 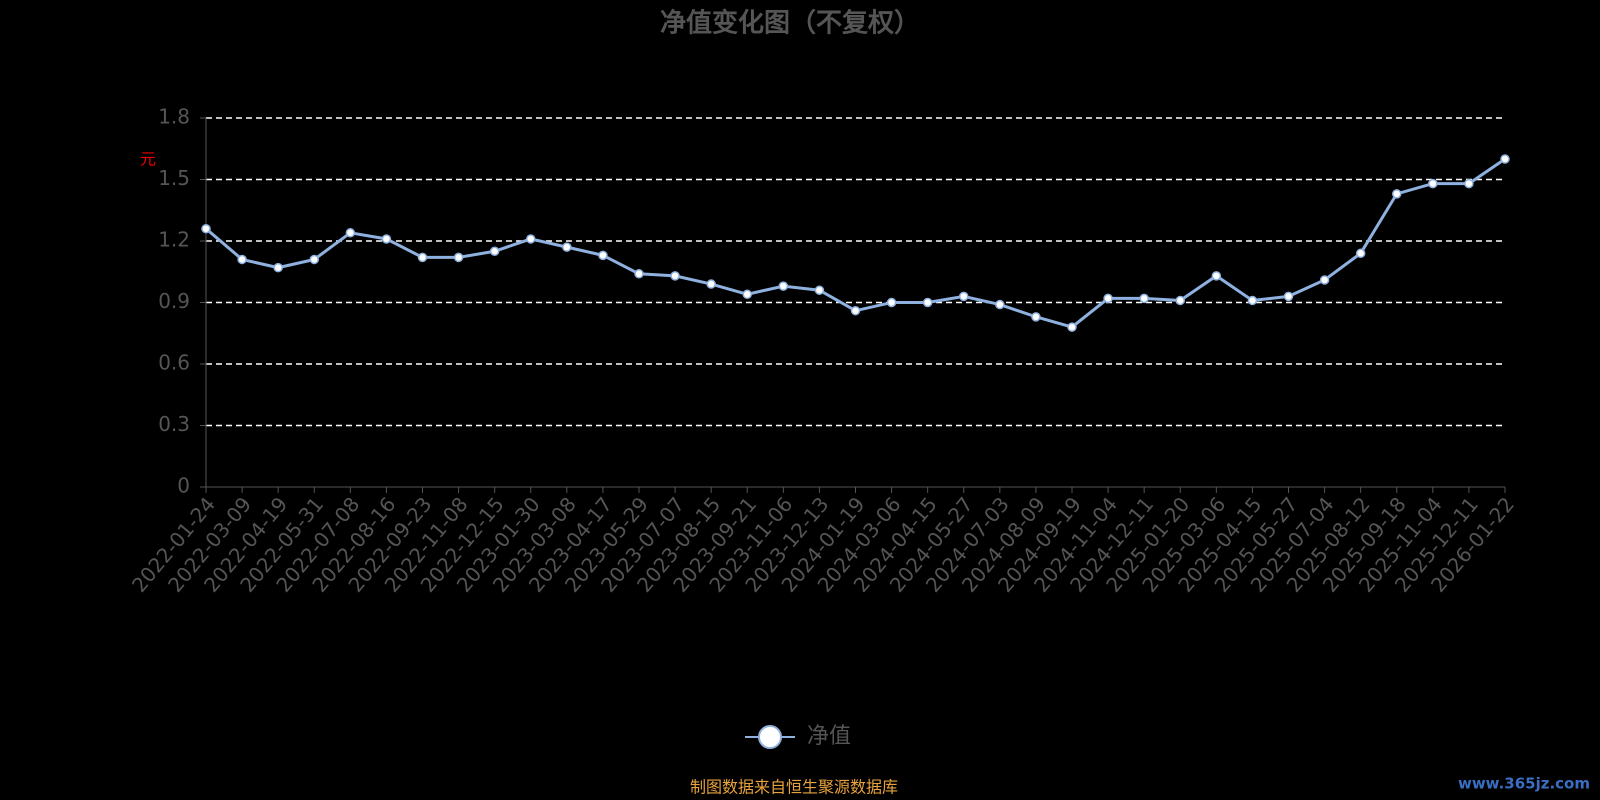 I want to click on legend-marker, so click(x=770, y=737).